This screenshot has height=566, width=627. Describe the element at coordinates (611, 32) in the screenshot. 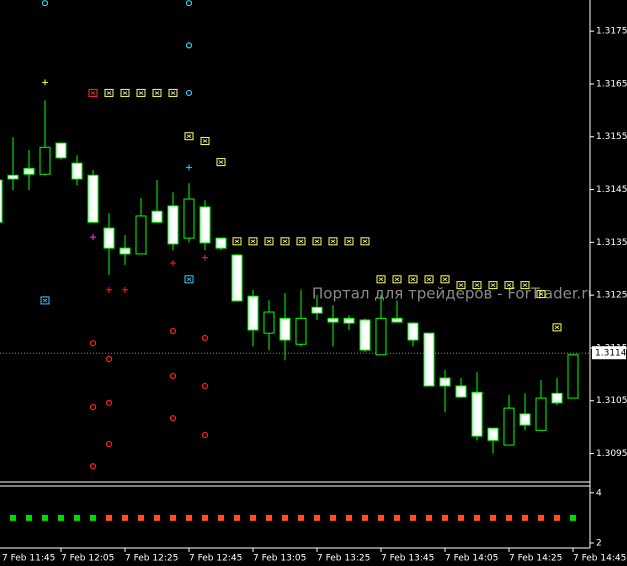

I see `y-tick-label: 1.3175` at that location.